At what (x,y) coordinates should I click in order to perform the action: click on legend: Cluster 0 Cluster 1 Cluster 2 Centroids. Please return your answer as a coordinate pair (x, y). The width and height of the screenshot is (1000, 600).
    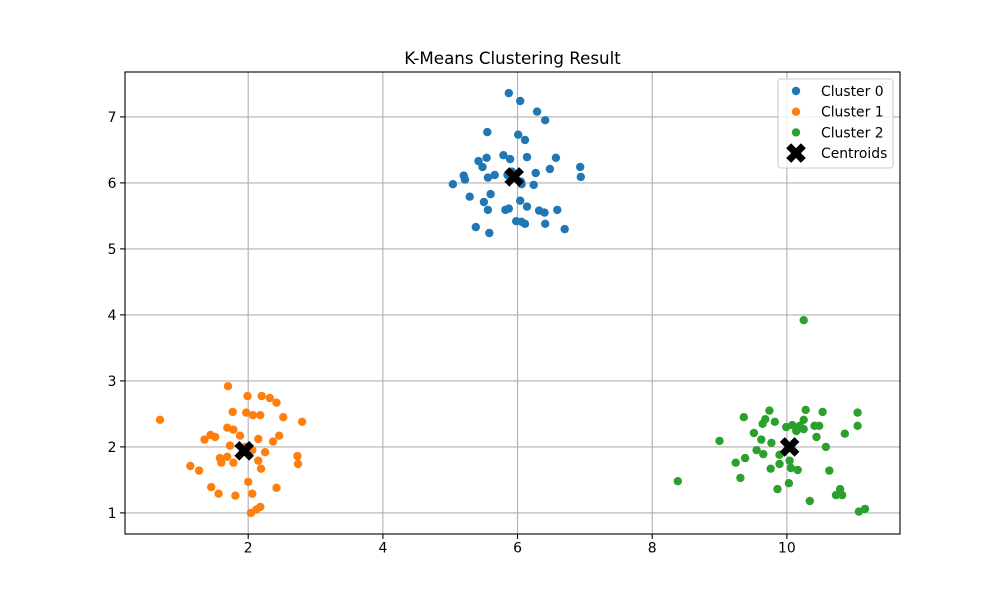
    Looking at the image, I should click on (835, 123).